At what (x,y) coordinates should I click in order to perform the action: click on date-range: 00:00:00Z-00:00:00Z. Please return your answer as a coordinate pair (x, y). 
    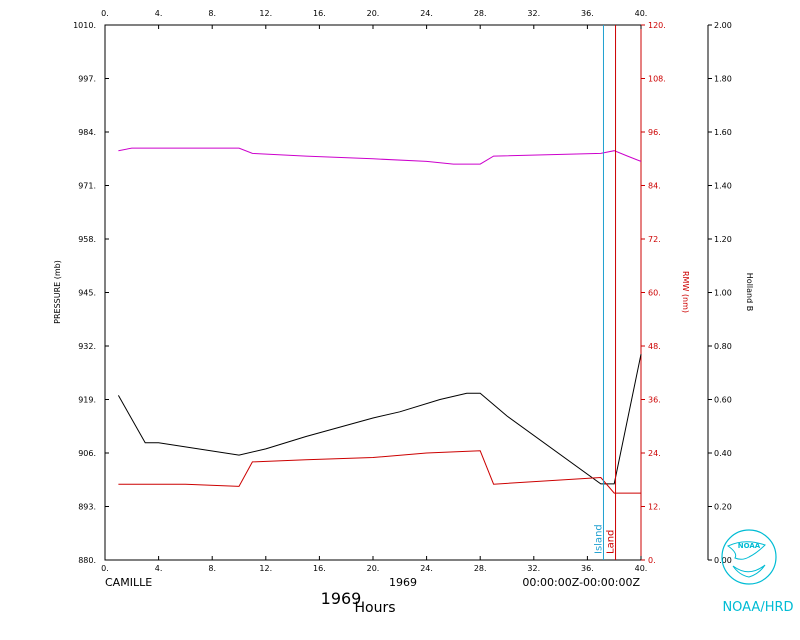
    Looking at the image, I should click on (581, 582).